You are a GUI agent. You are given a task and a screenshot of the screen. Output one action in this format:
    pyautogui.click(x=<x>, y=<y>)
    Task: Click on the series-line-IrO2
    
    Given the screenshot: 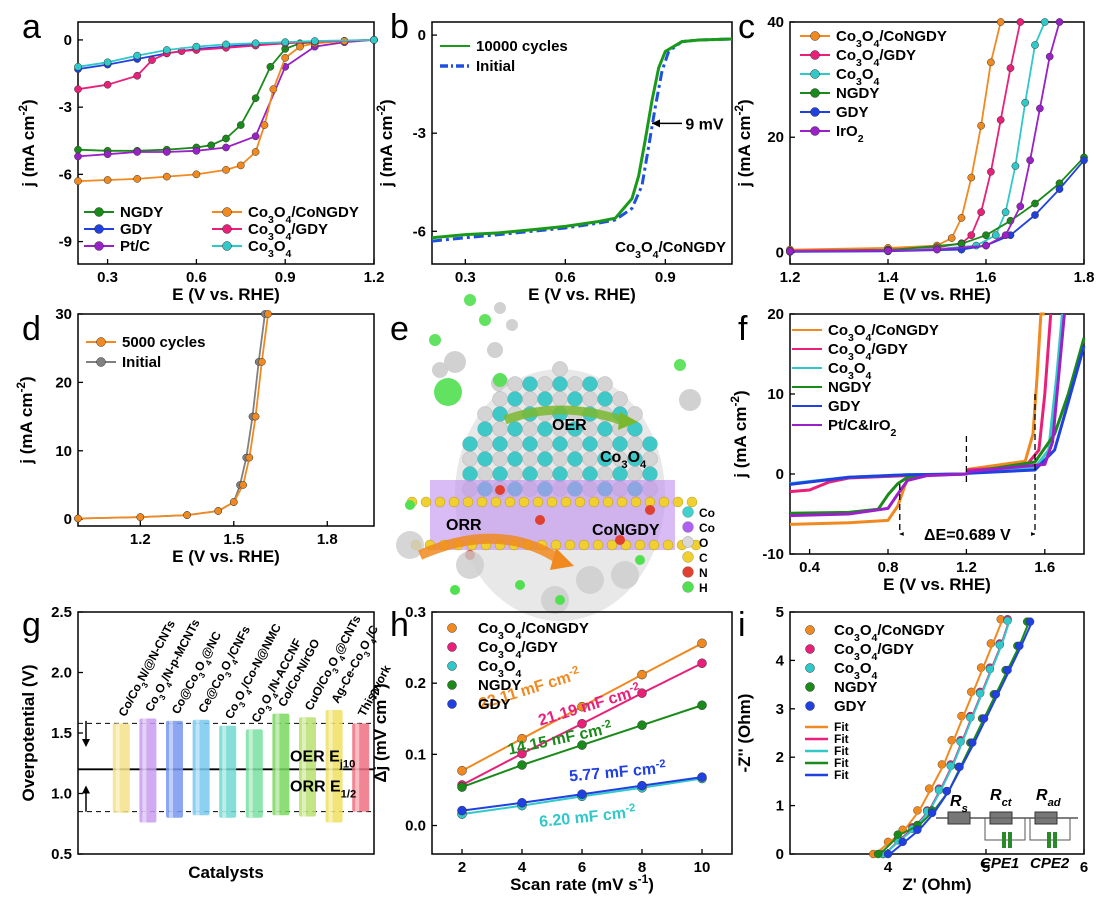 What is the action you would take?
    pyautogui.click(x=925, y=137)
    